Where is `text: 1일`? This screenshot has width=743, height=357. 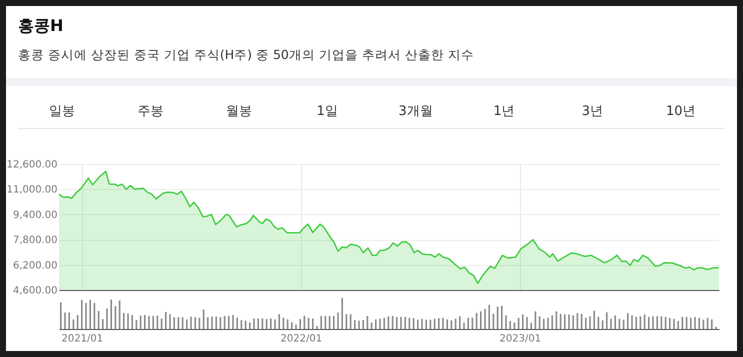
text: 1일 is located at coordinates (327, 112).